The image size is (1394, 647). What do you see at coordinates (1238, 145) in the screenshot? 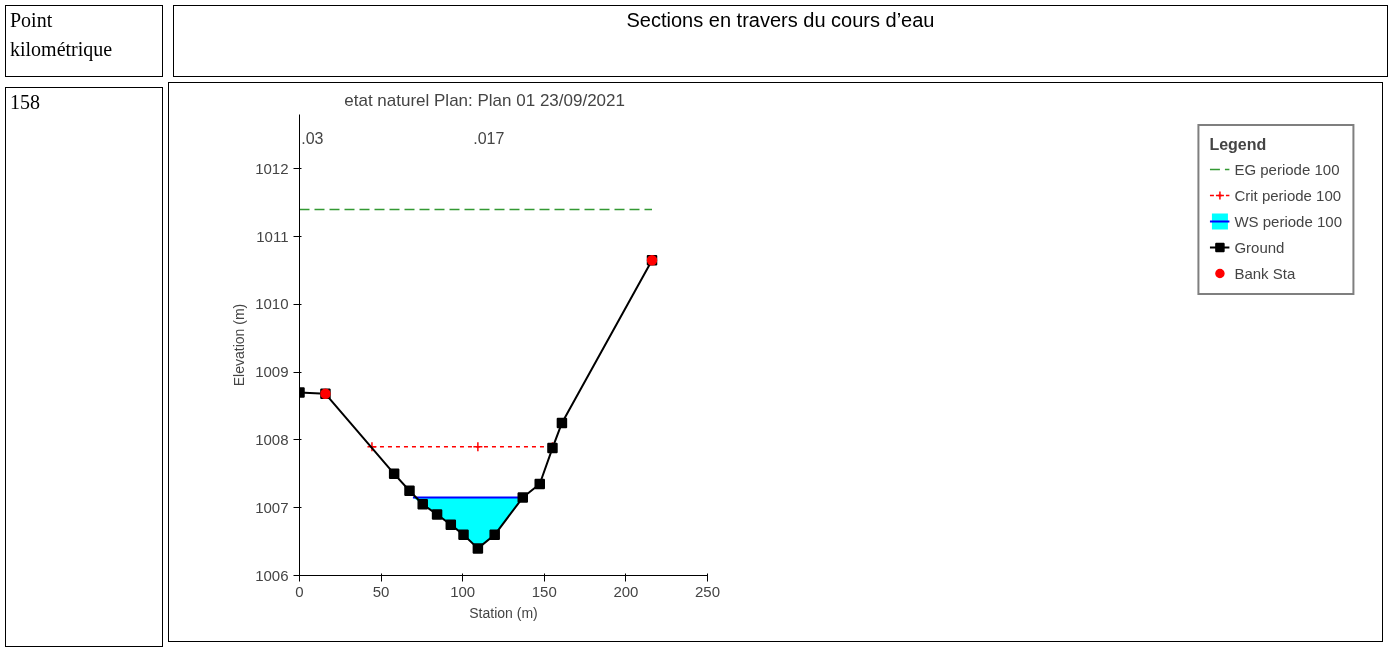
I see `legend-title: Legend` at bounding box center [1238, 145].